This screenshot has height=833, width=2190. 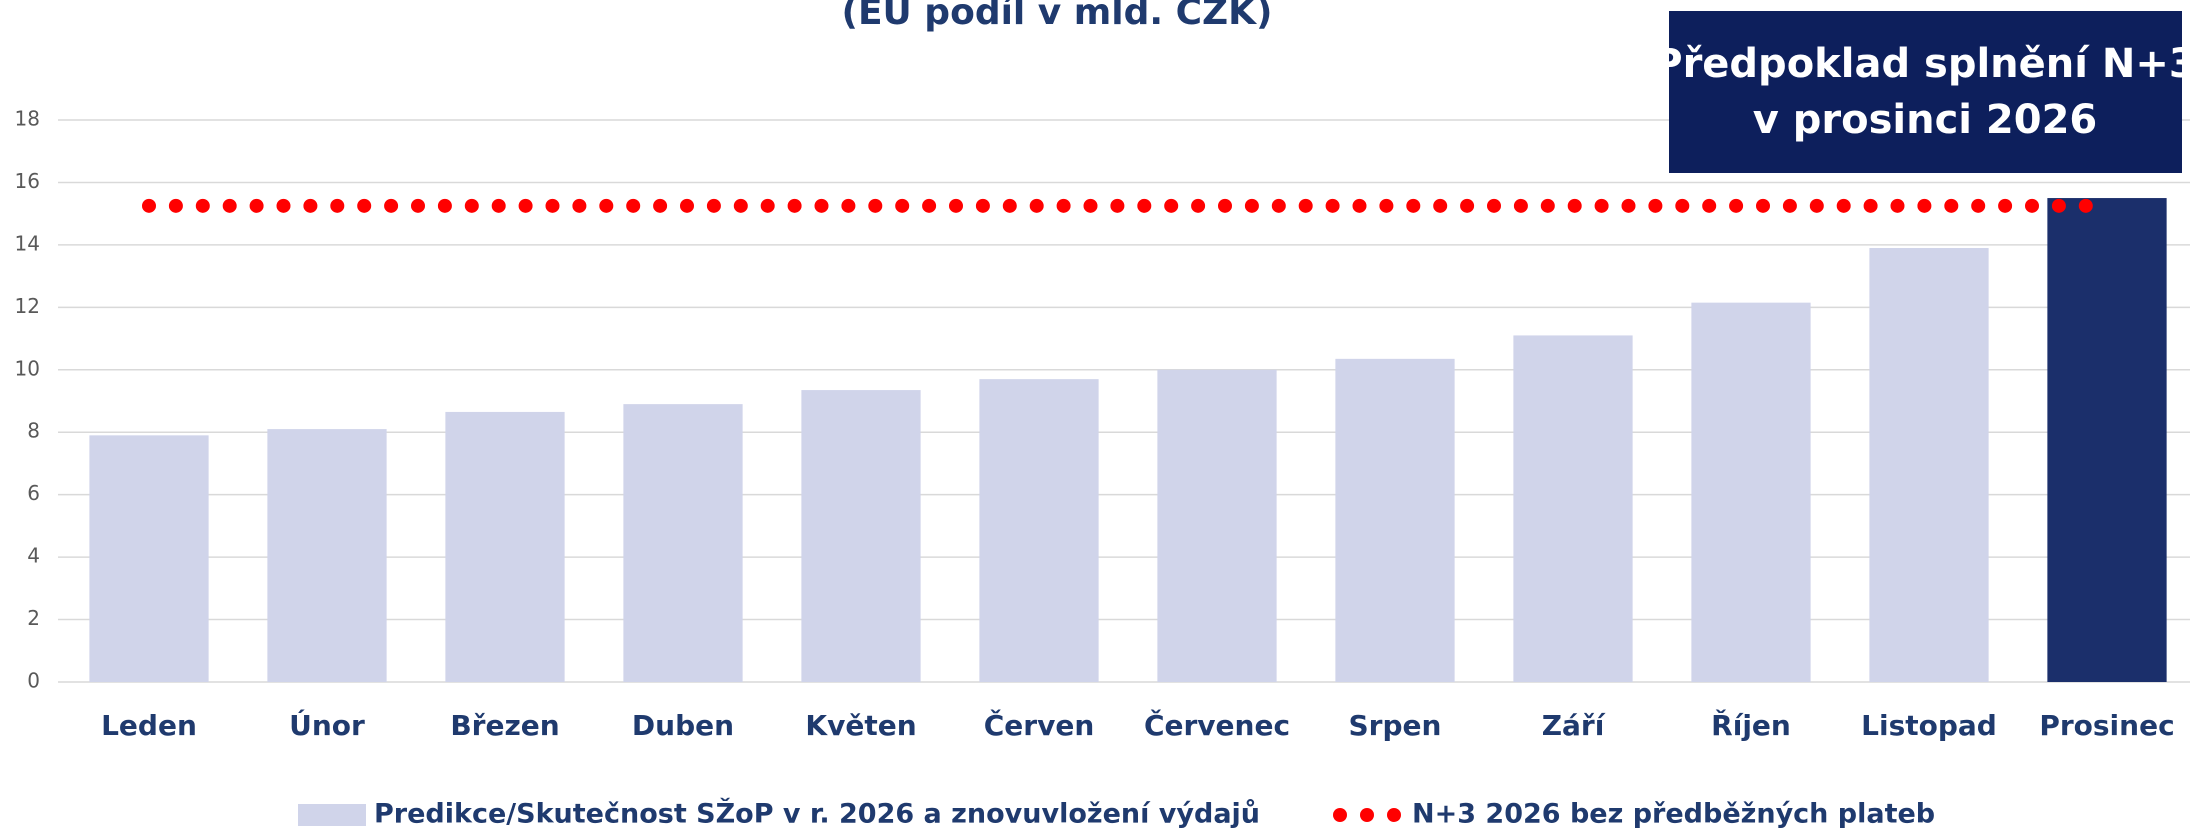 I want to click on x-tick-label: Červenec, so click(x=1217, y=725).